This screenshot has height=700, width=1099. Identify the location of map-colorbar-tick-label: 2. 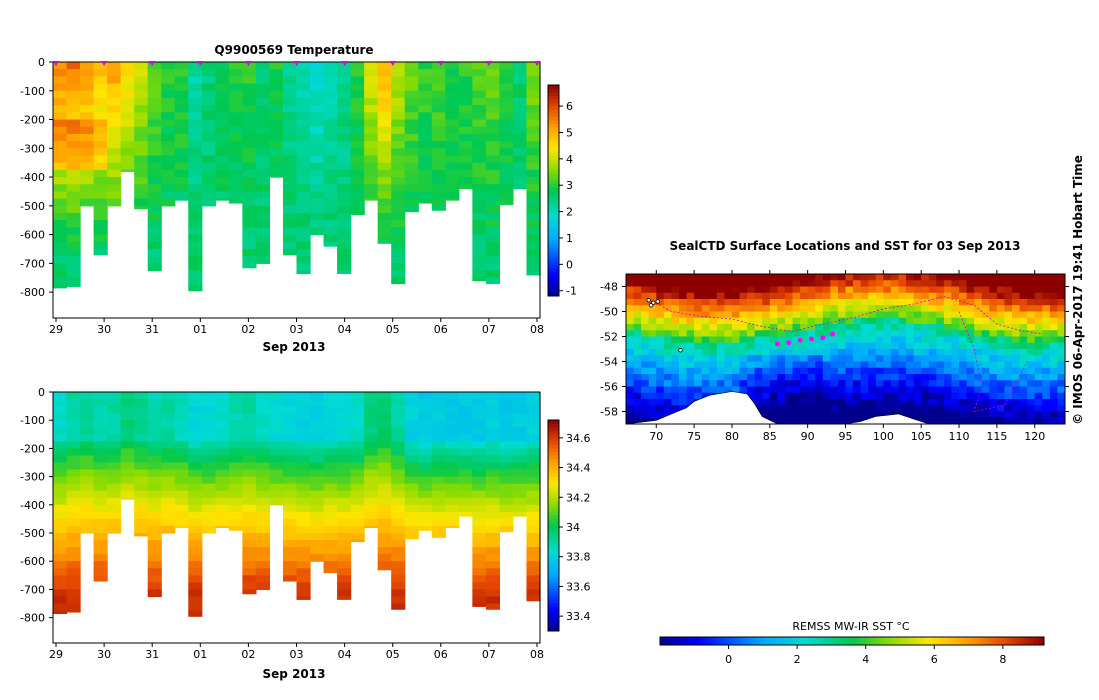
(797, 659).